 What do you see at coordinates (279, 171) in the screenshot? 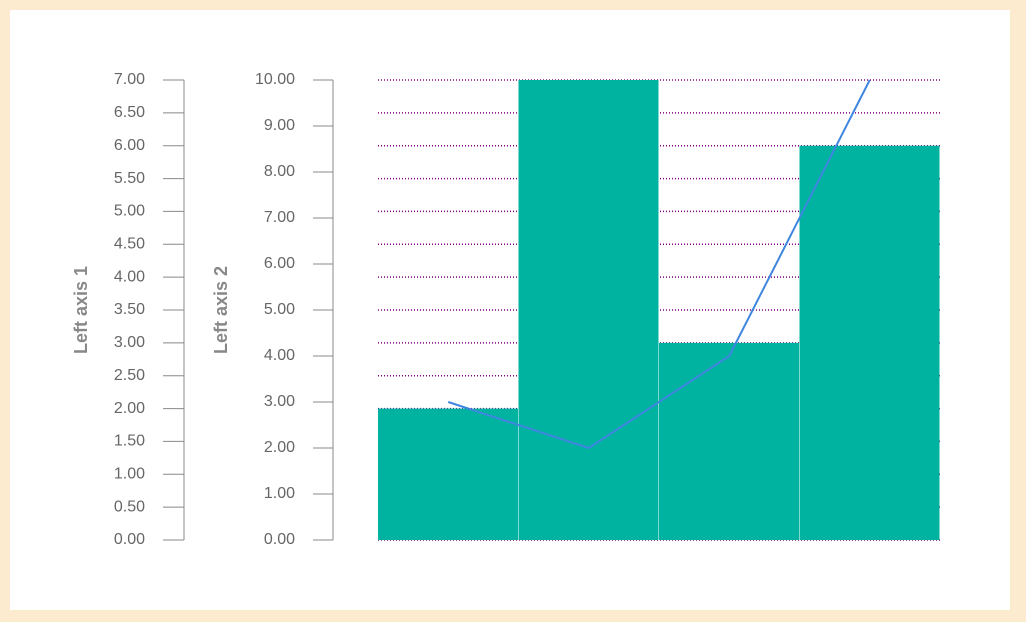
I see `y2-tick-label: 8.00` at bounding box center [279, 171].